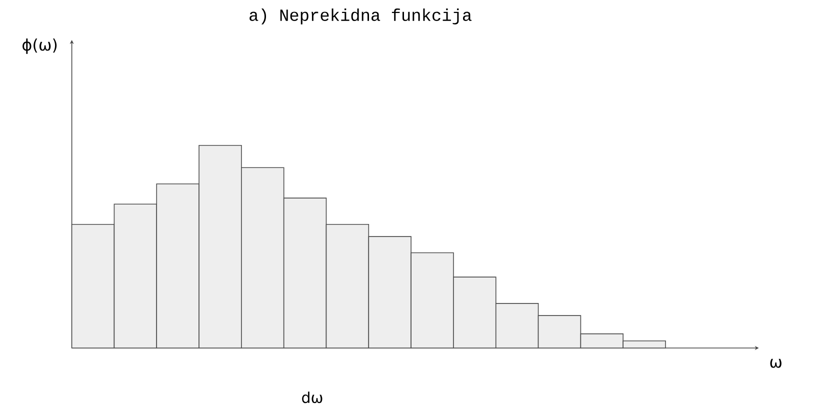 This screenshot has width=839, height=418. I want to click on text: ω, so click(776, 363).